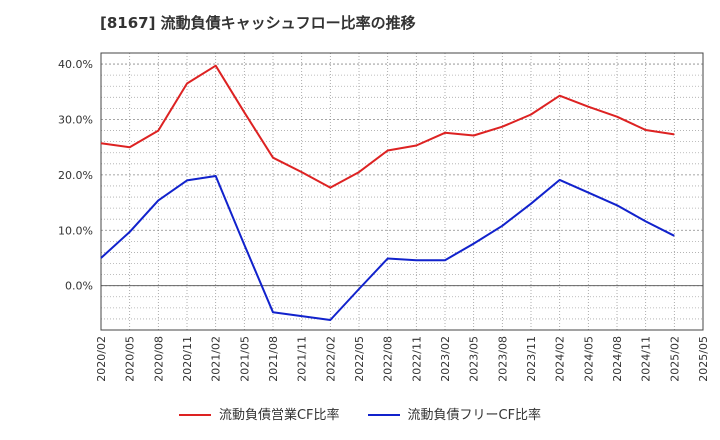  I want to click on x-tick-label: 2021/05, so click(244, 359).